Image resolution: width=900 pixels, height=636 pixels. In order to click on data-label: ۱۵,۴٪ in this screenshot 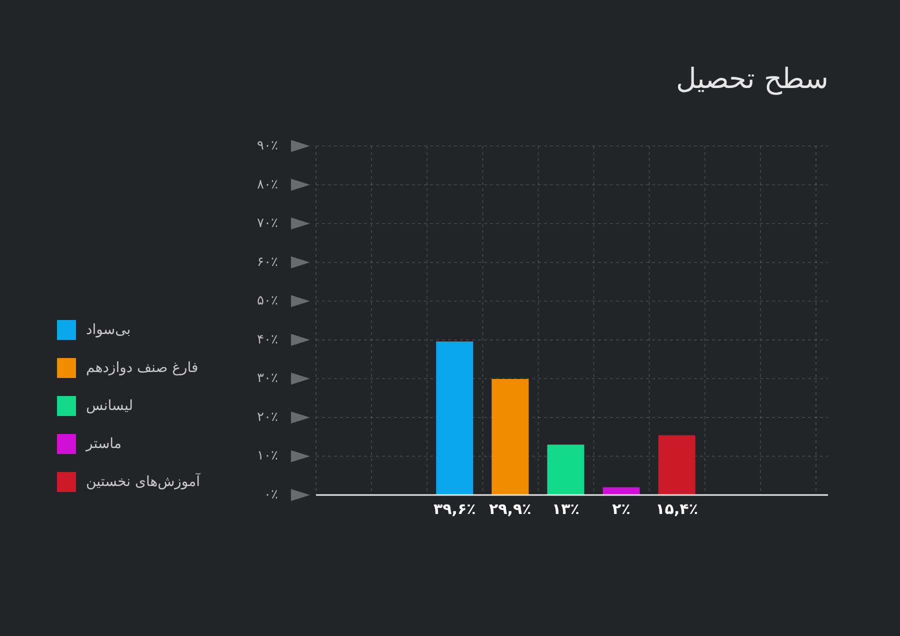, I will do `click(677, 509)`.